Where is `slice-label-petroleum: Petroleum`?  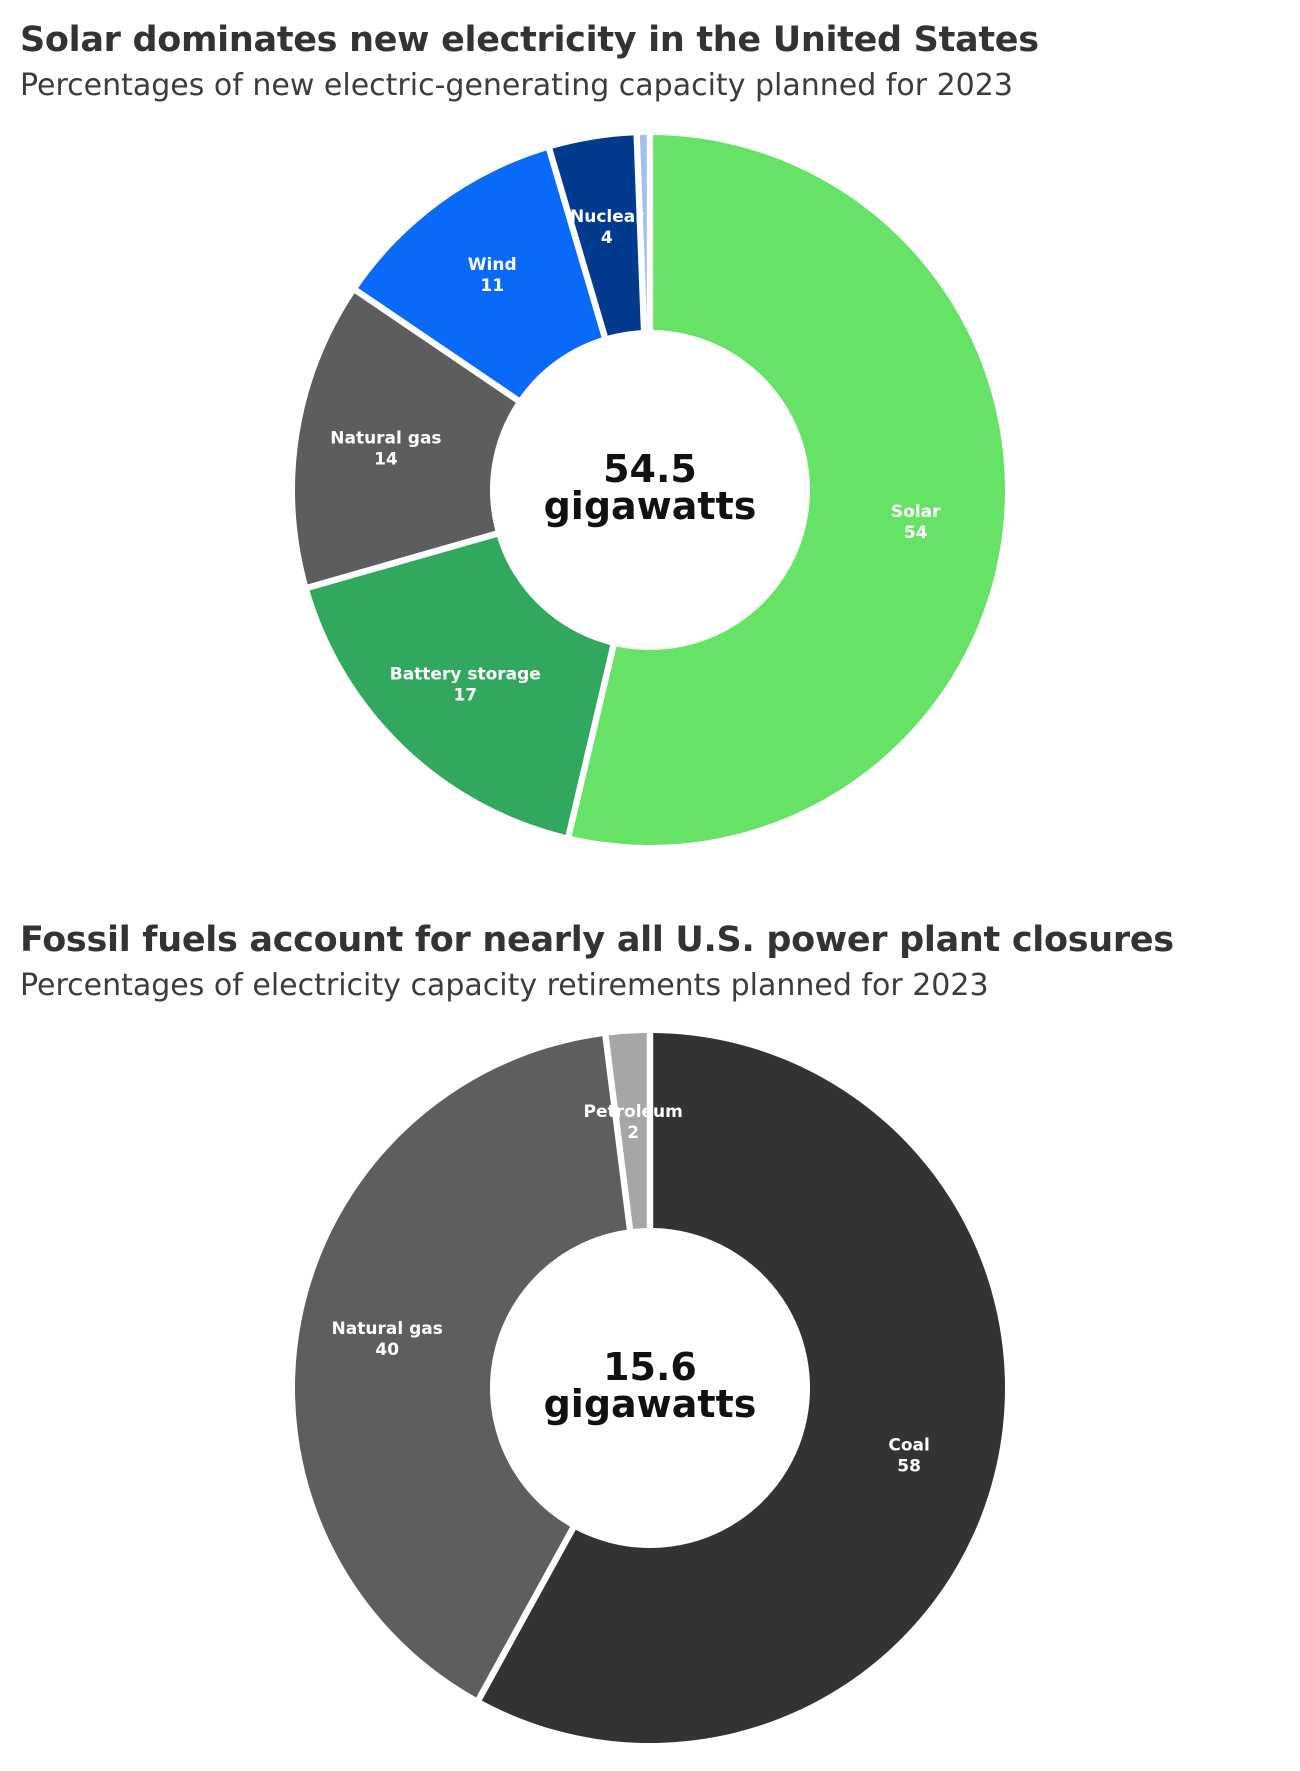
slice-label-petroleum: Petroleum is located at coordinates (633, 1112).